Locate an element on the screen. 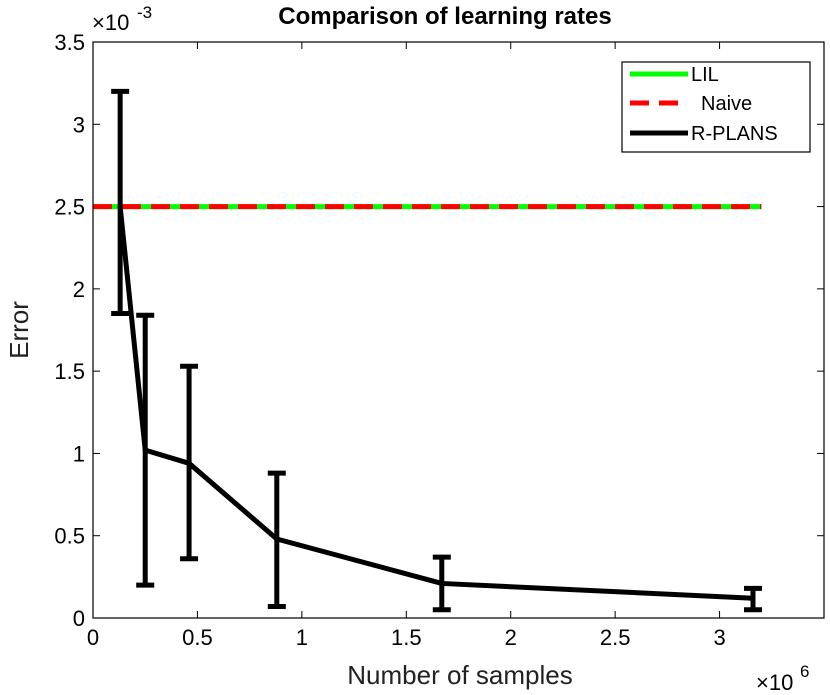  legend-box is located at coordinates (716, 107).